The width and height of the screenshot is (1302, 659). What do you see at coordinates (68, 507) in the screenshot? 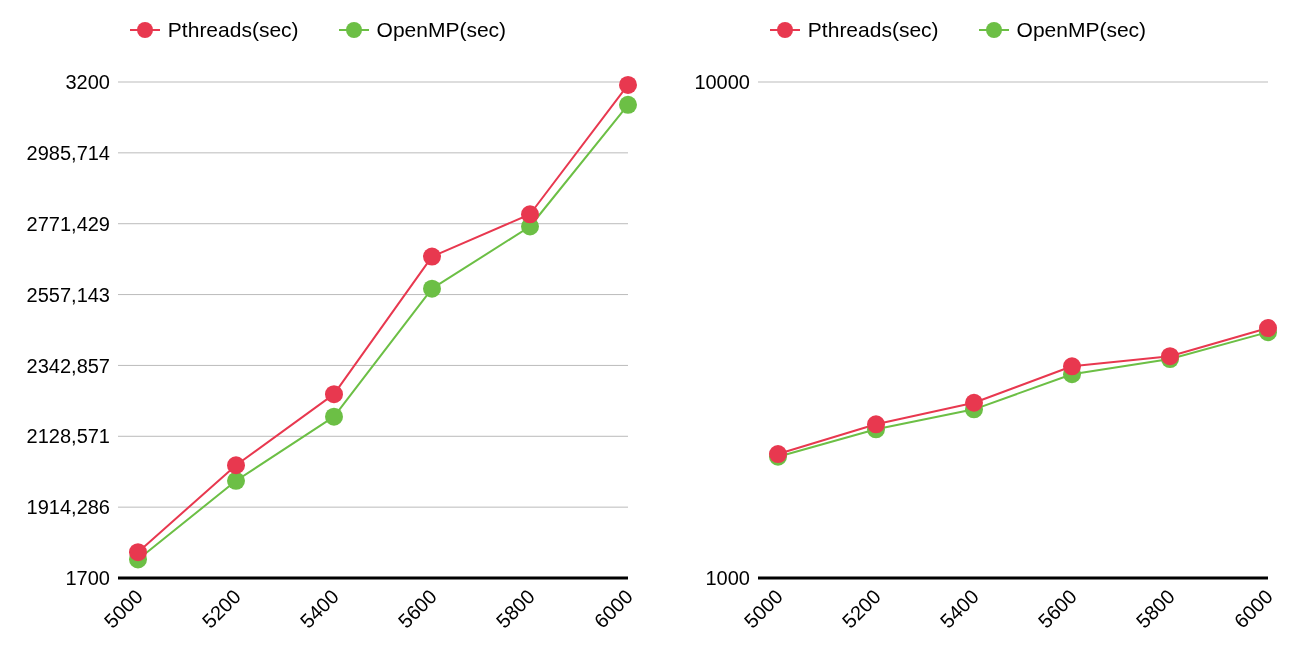
I see `y-tick-label: 1914,286` at bounding box center [68, 507].